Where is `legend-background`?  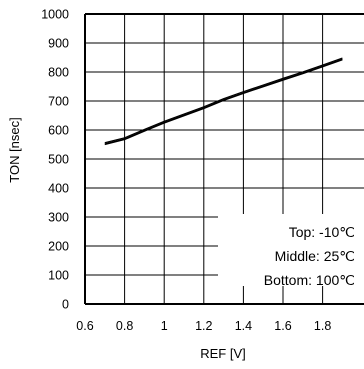 legend-background is located at coordinates (291, 250).